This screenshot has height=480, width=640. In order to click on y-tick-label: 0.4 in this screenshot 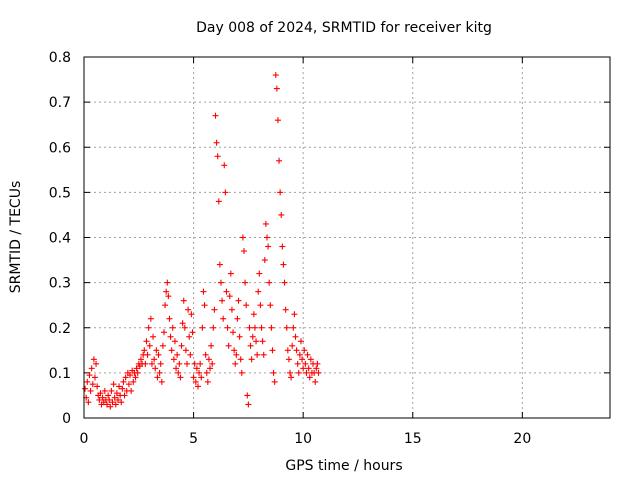, I will do `click(60, 239)`.